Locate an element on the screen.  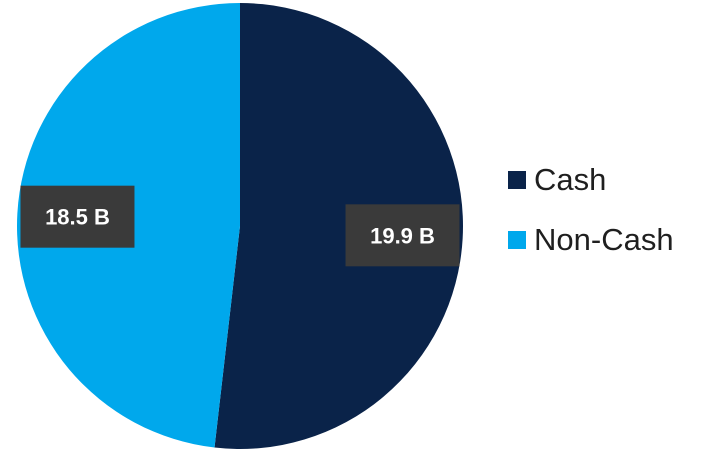
legend-item-cash: Cash is located at coordinates (591, 180).